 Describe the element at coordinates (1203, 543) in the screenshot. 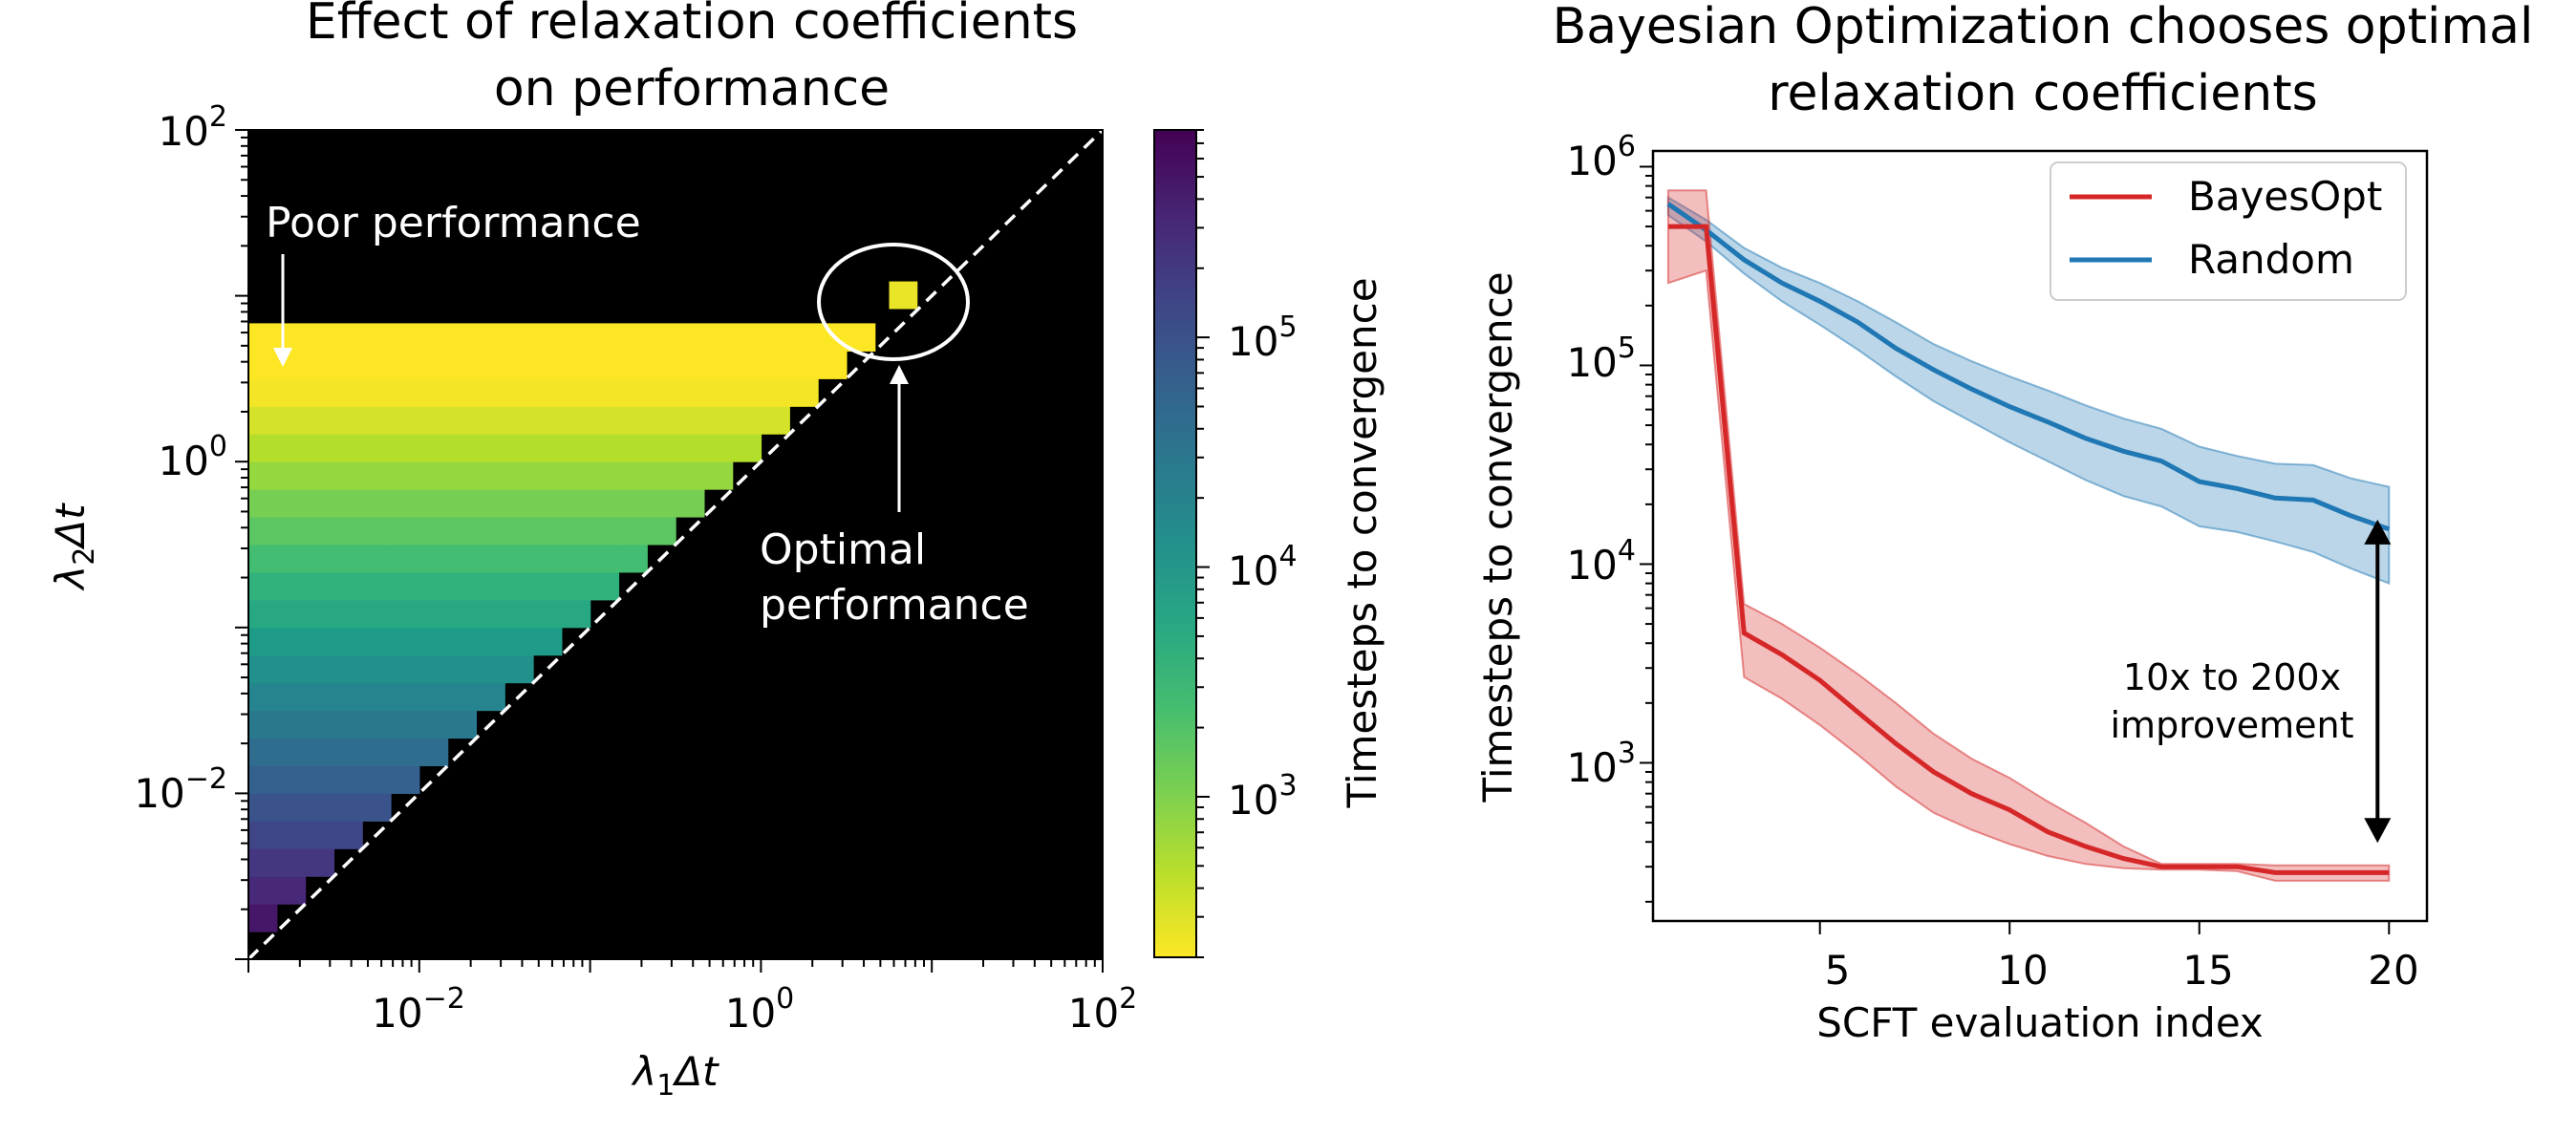

I see `colorbar-ticks` at that location.